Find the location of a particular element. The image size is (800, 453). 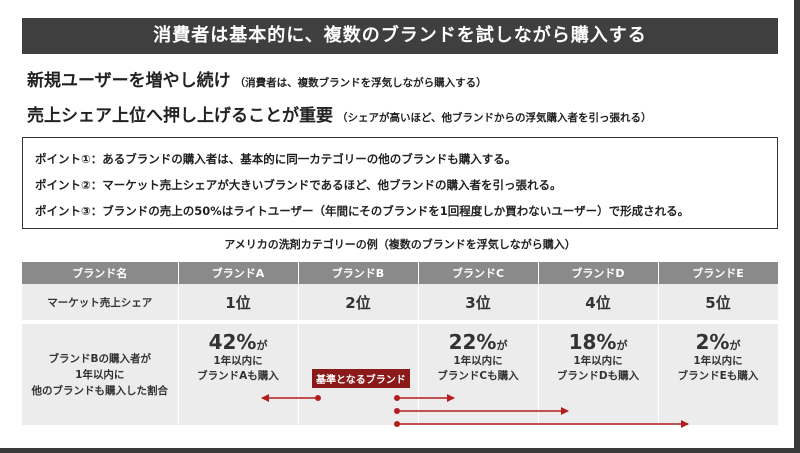

pct-cell-brand-e: 2%が 1年以内に ブランドEも購入 is located at coordinates (718, 373).